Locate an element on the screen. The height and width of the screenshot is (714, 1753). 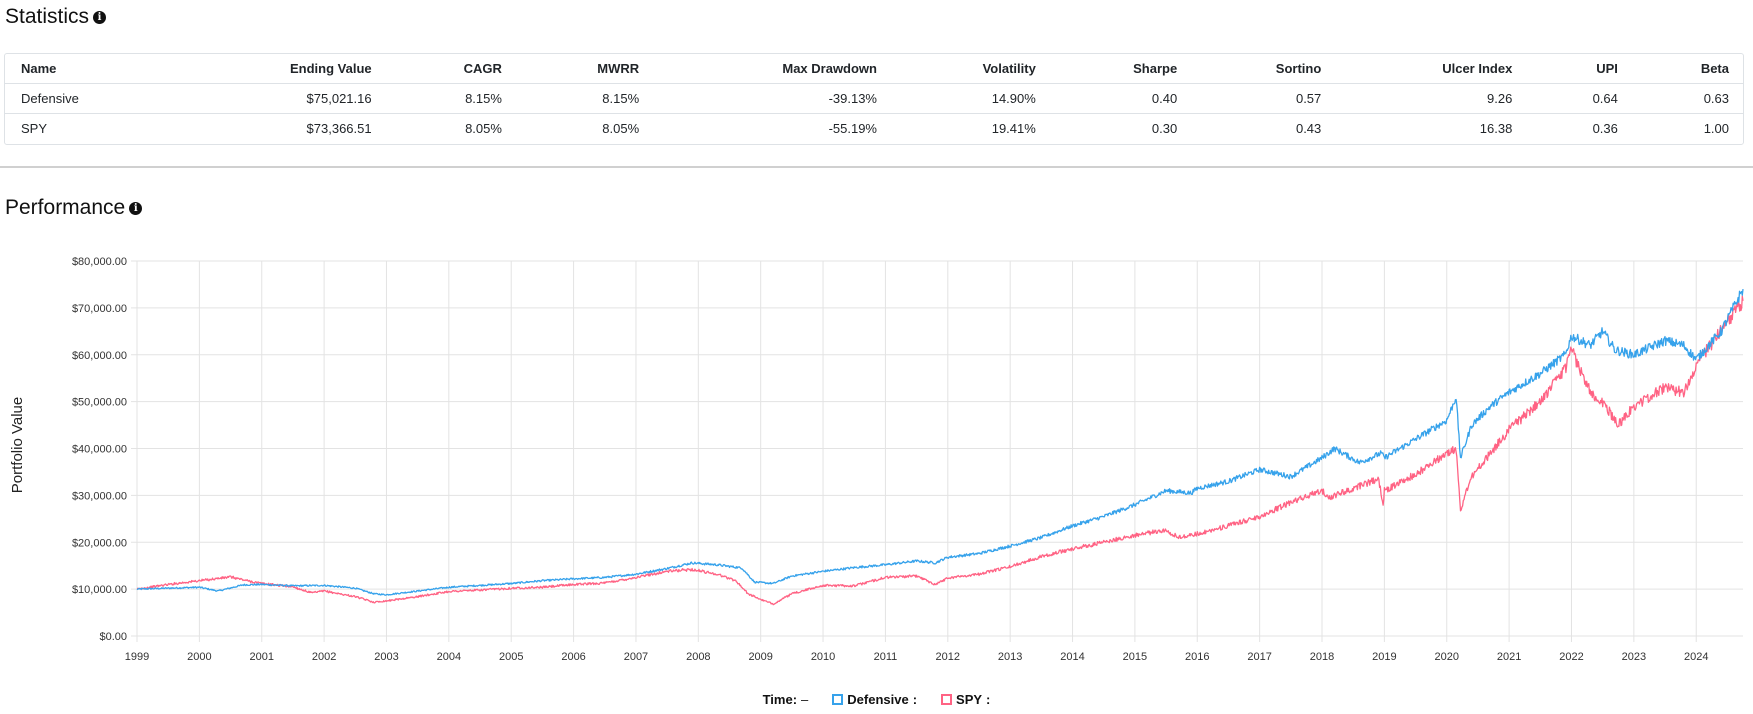
legend-swatch-defensive is located at coordinates (838, 699).